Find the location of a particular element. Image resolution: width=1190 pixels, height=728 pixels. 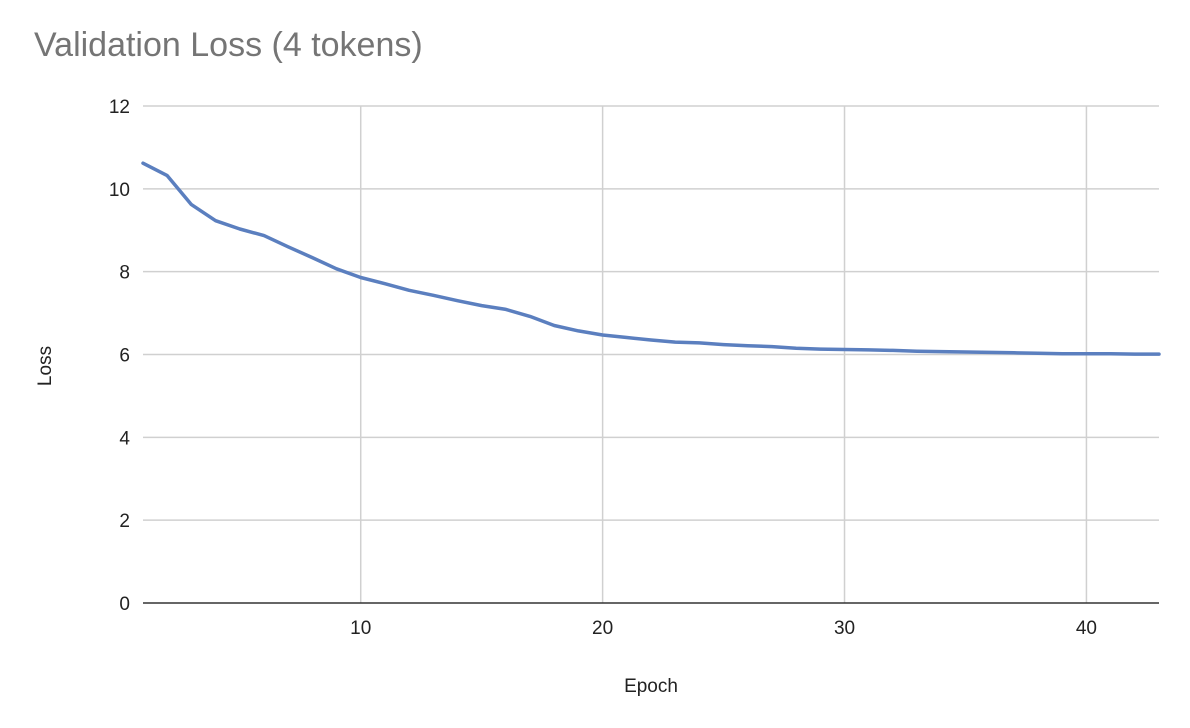

x-tick-label: 20 is located at coordinates (602, 628).